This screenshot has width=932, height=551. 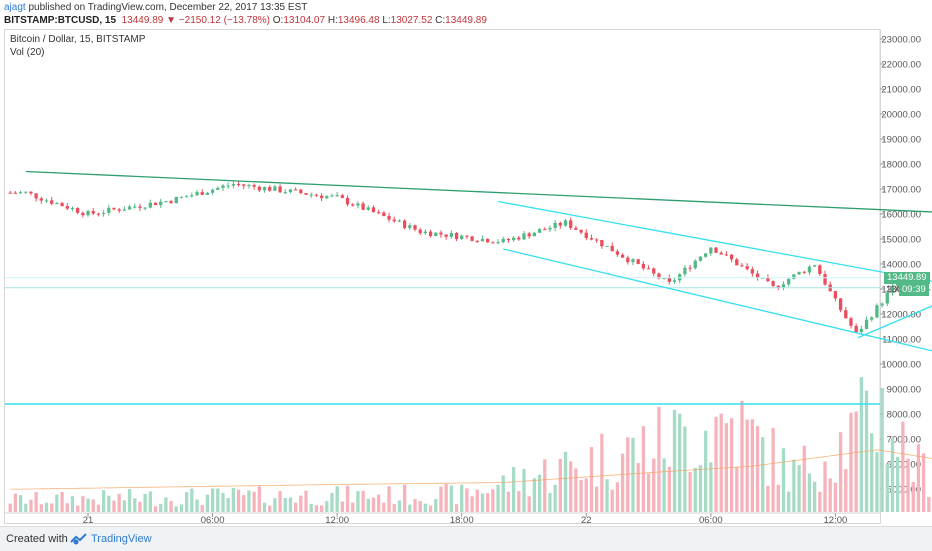 I want to click on low-label: L:, so click(x=386, y=20).